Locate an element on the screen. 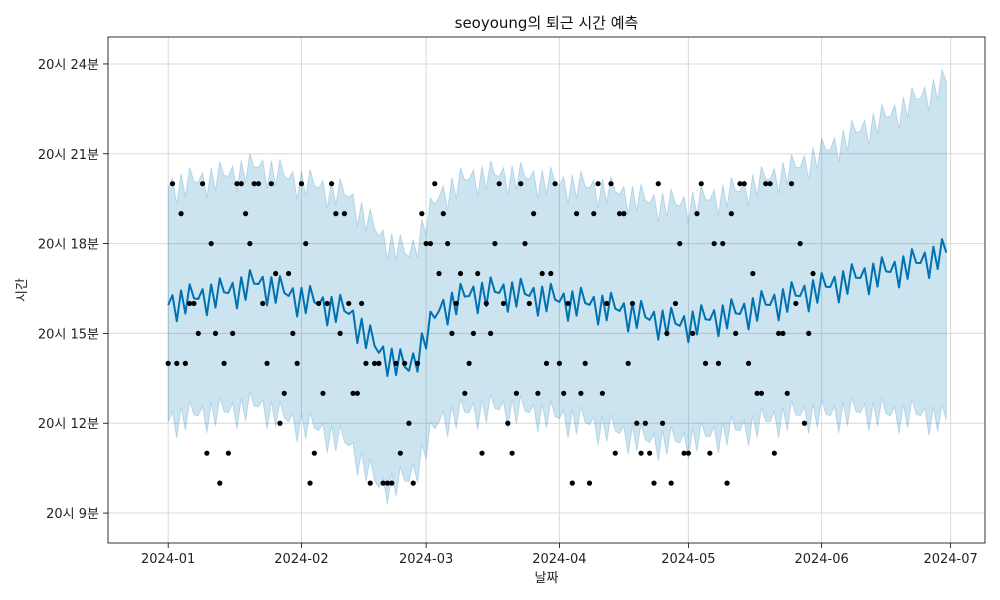  y-tick-label: 20시 12분 is located at coordinates (68, 424).